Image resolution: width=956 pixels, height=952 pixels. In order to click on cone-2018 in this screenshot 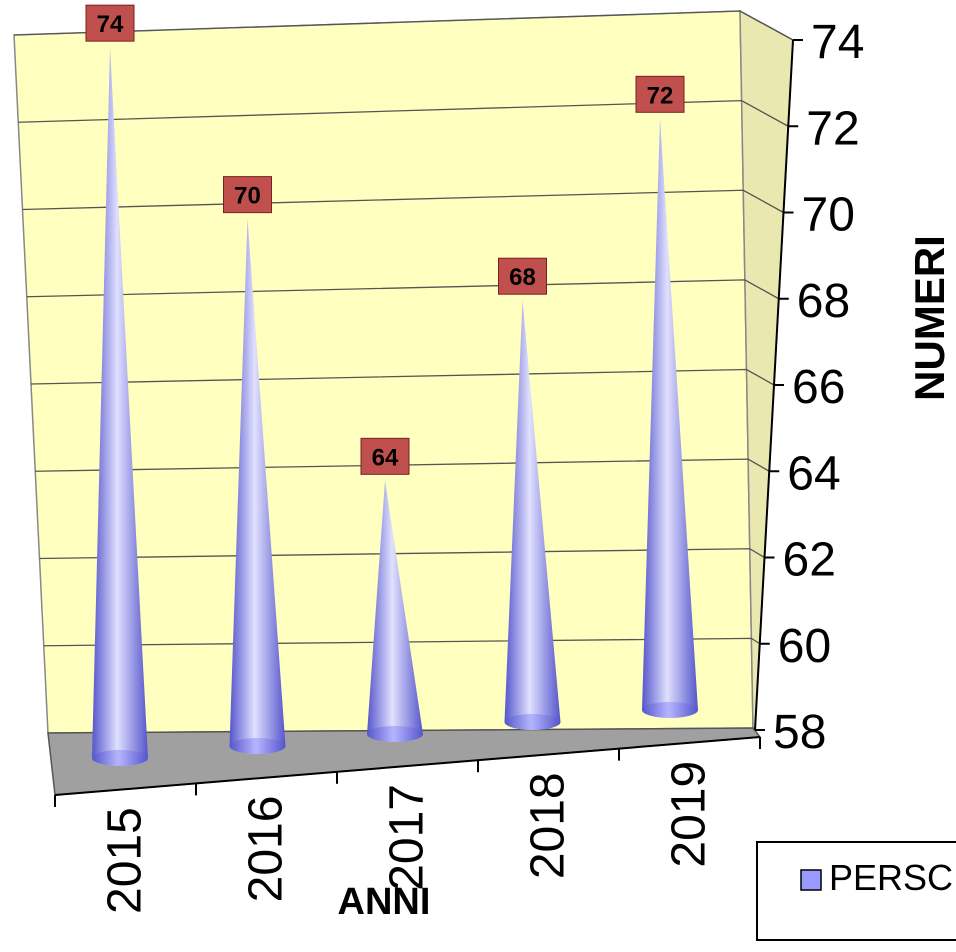, I will do `click(532, 515)`.